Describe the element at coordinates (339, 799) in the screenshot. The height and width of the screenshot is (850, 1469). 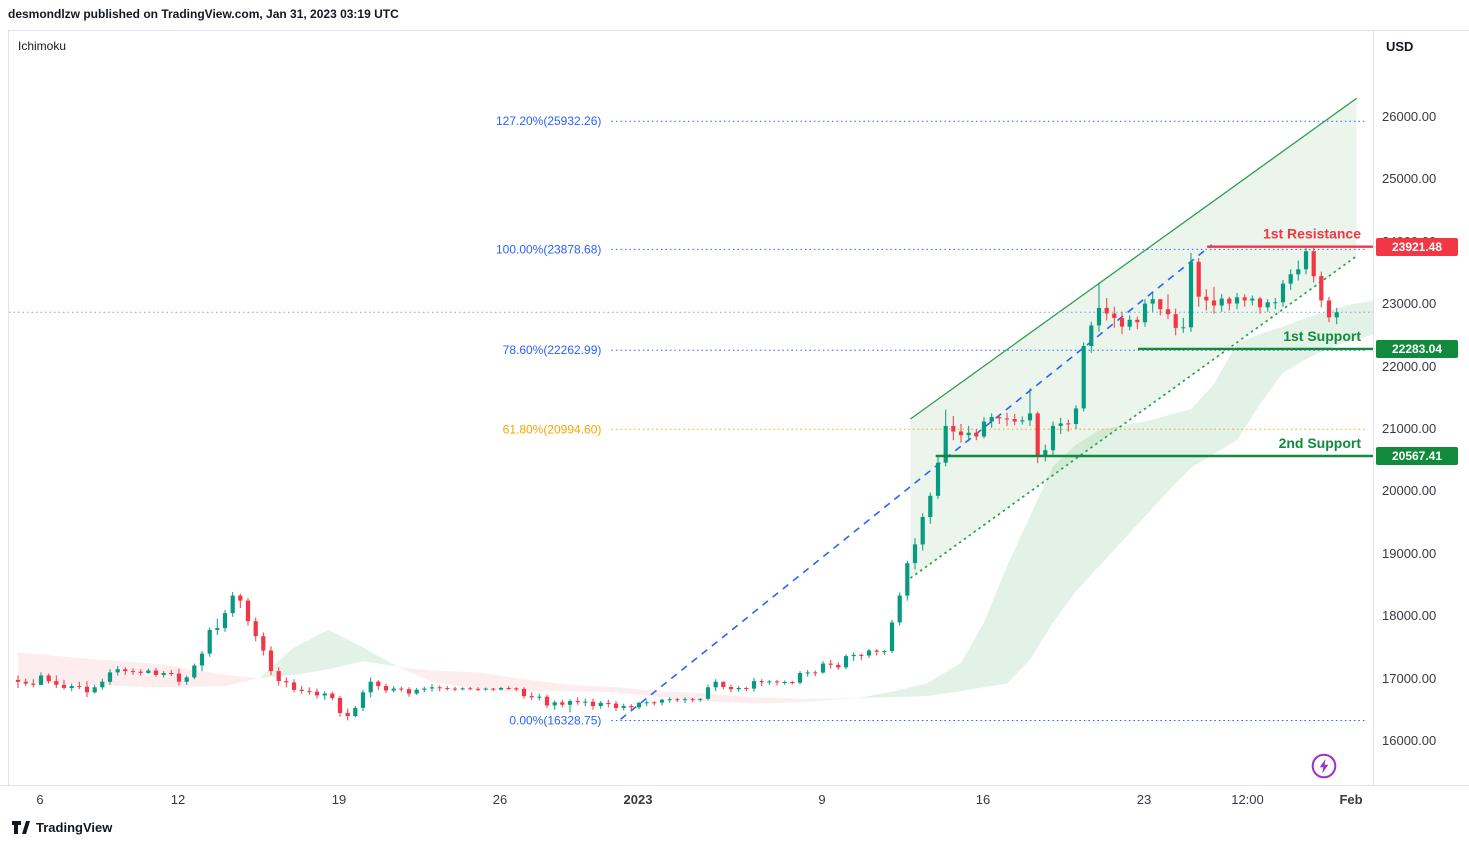
I see `time-axis-label: 19` at that location.